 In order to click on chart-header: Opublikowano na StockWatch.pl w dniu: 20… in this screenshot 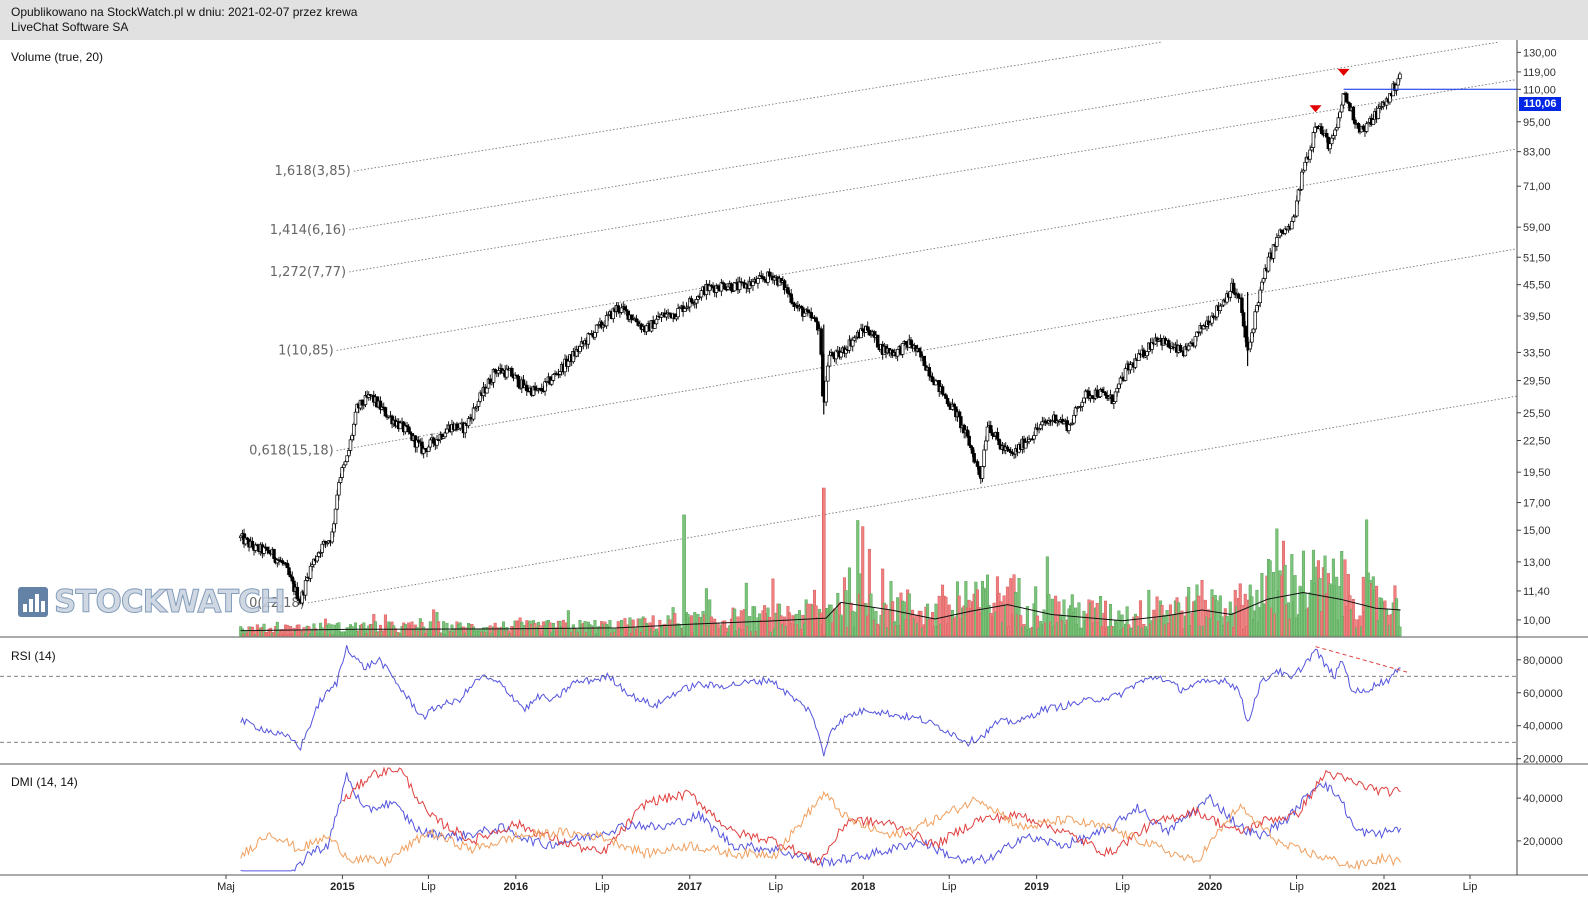, I will do `click(794, 20)`.